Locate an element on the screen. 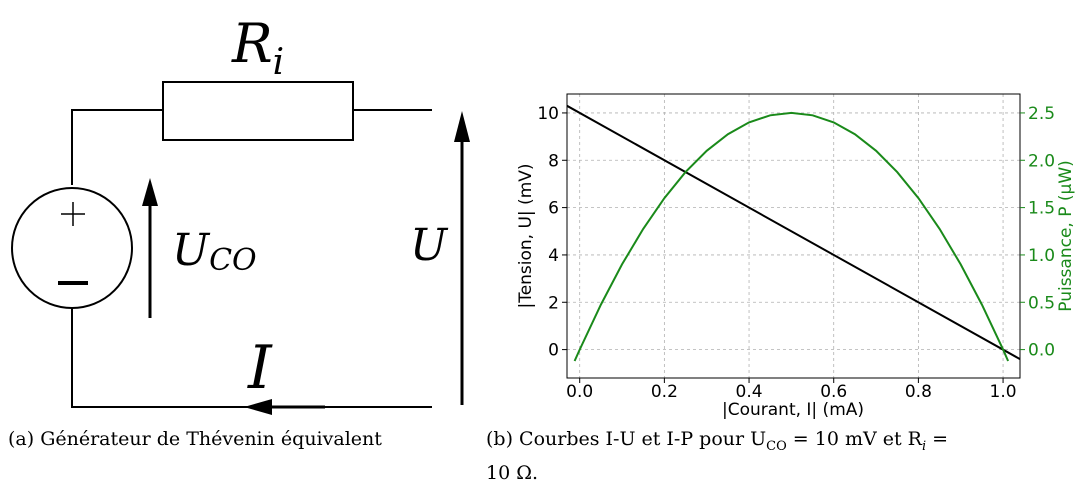 This screenshot has width=1078, height=498. x-tick-label: 0.8 is located at coordinates (918, 392).